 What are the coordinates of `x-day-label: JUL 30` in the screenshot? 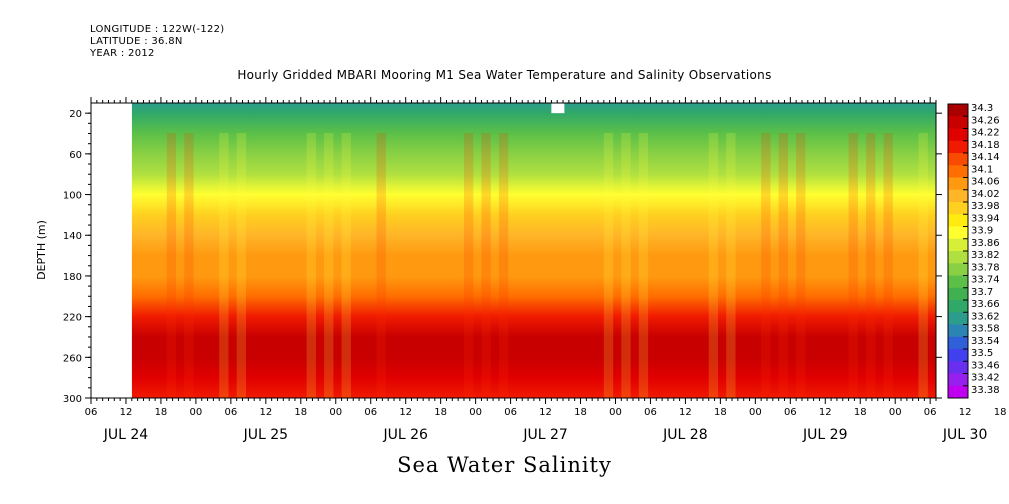 It's located at (964, 435).